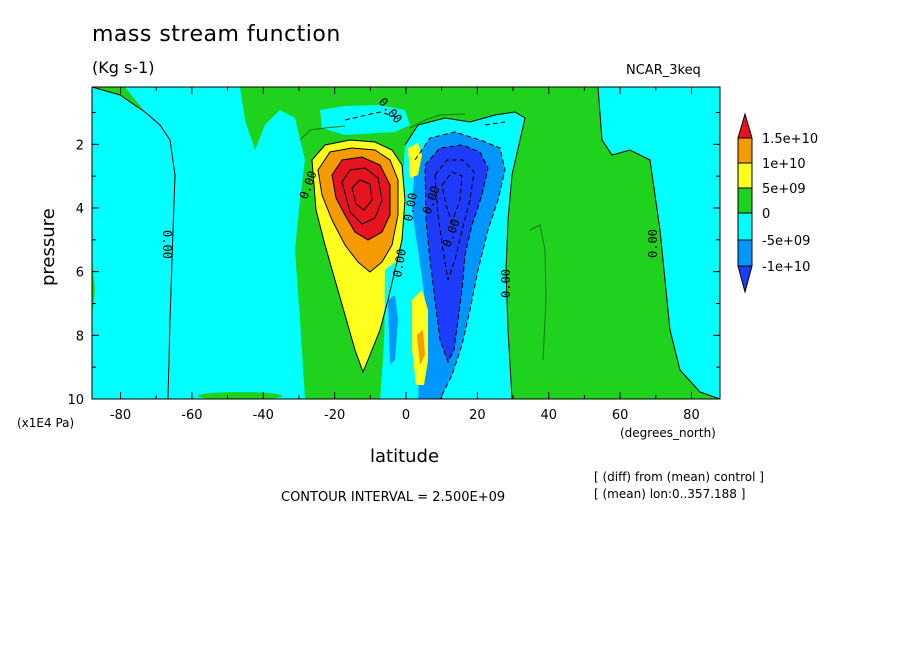  Describe the element at coordinates (679, 477) in the screenshot. I see `diff-note: [ (diff) from (mean) control ]` at that location.